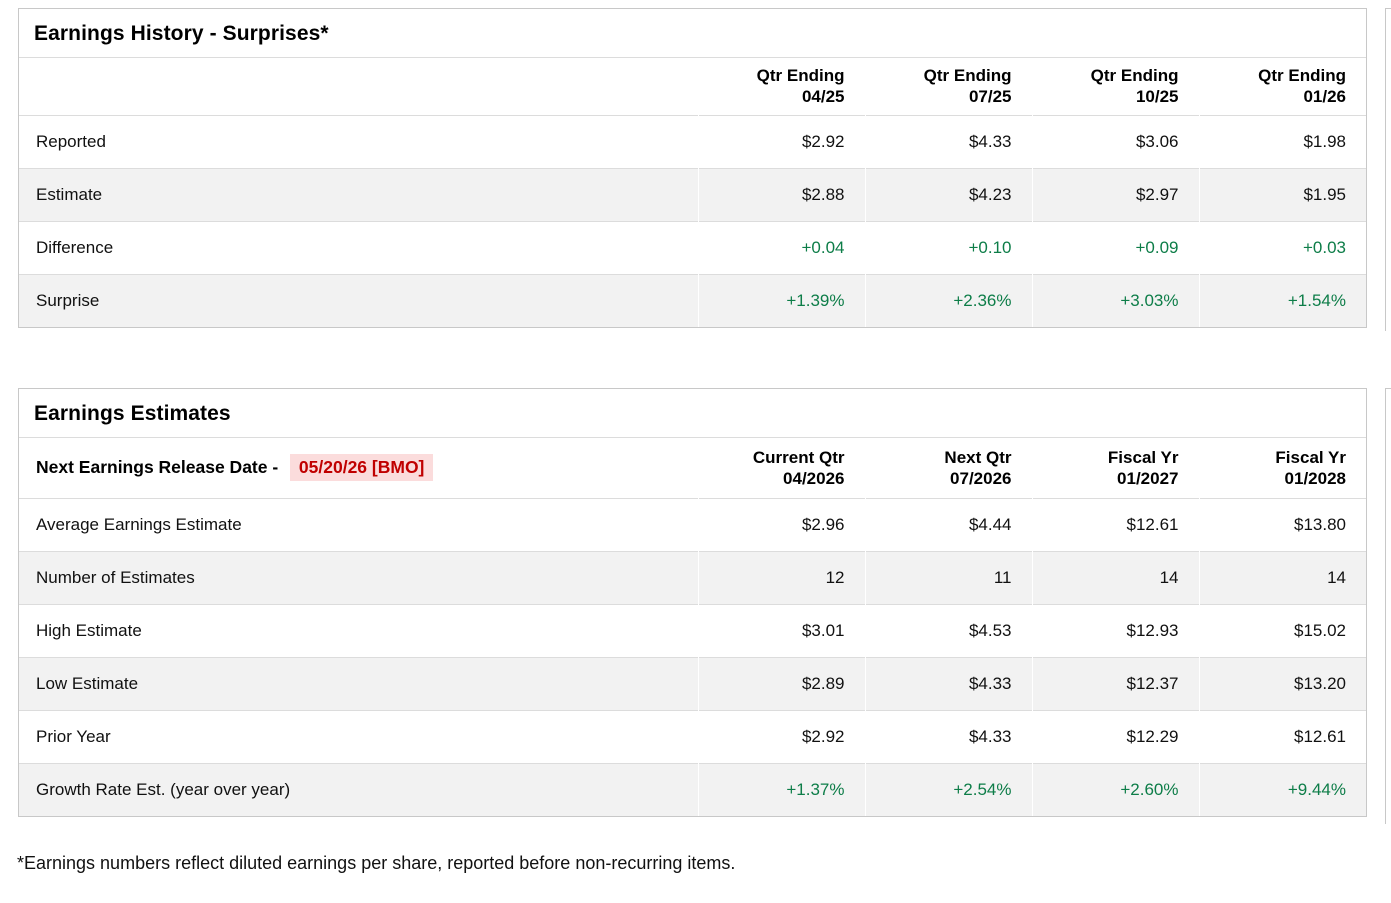 The width and height of the screenshot is (1391, 903). I want to click on column-header-line2: 07/25, so click(990, 97).